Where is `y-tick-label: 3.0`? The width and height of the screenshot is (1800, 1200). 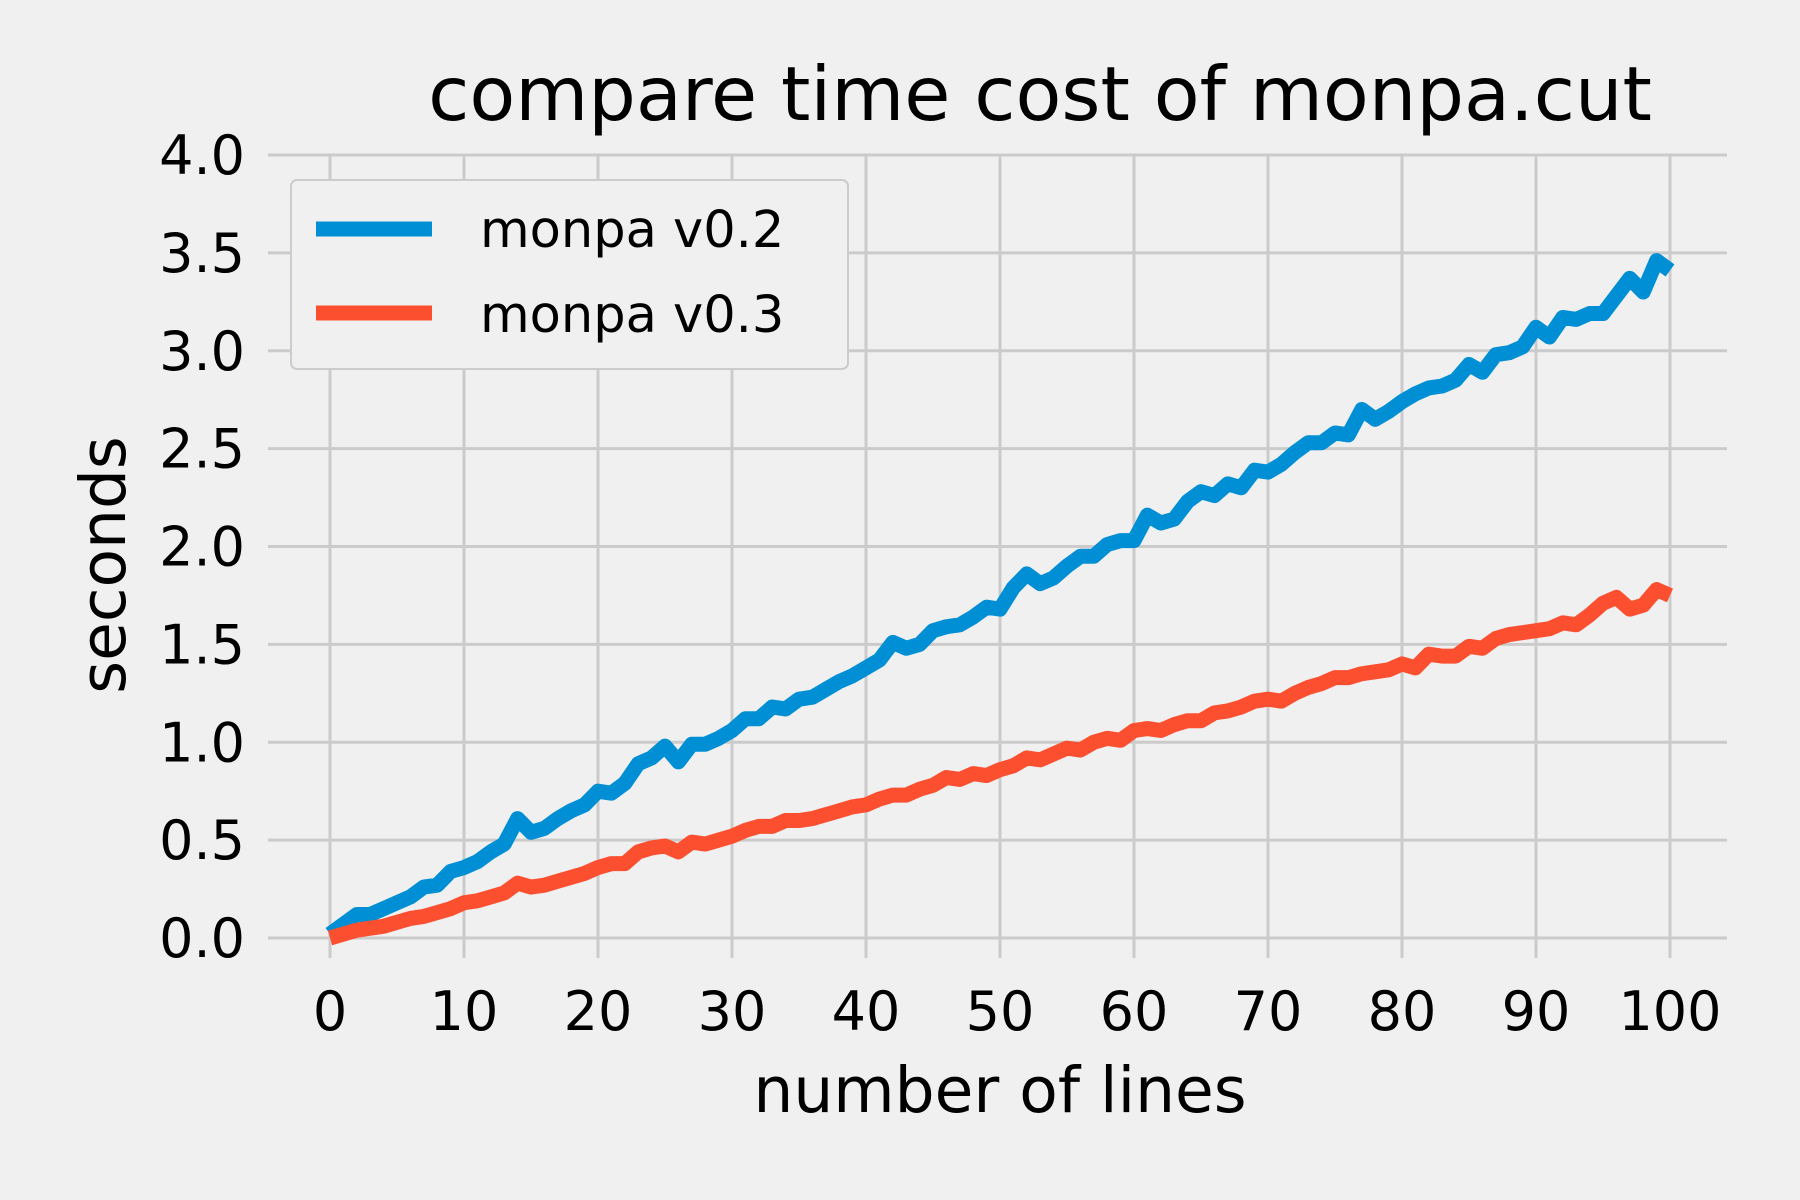 y-tick-label: 3.0 is located at coordinates (202, 351).